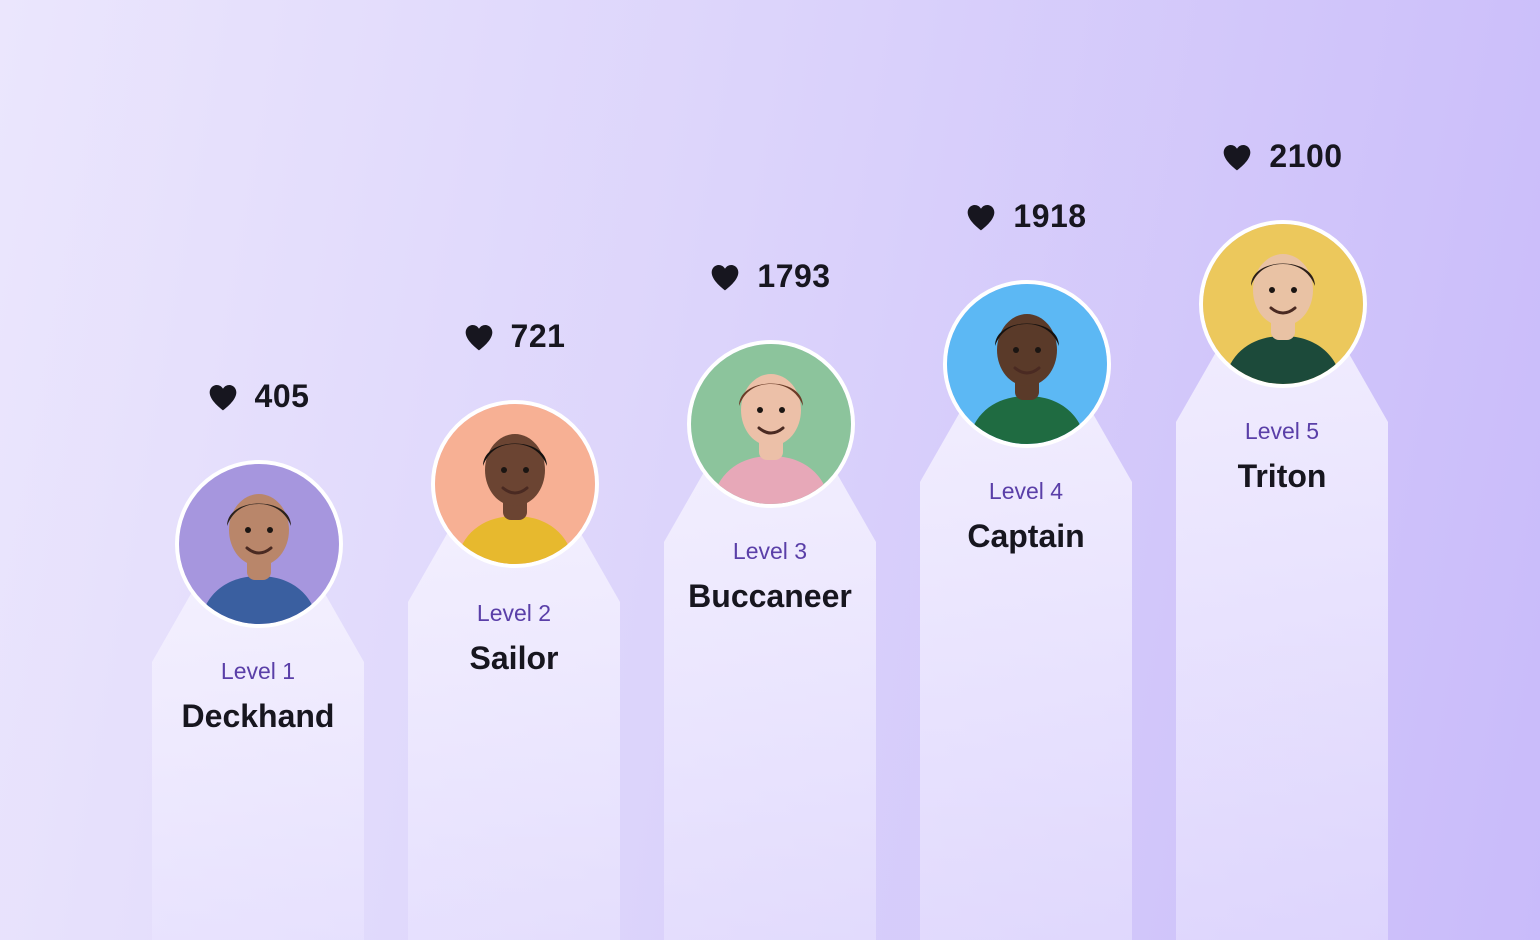  I want to click on level-title: Deckhand, so click(258, 716).